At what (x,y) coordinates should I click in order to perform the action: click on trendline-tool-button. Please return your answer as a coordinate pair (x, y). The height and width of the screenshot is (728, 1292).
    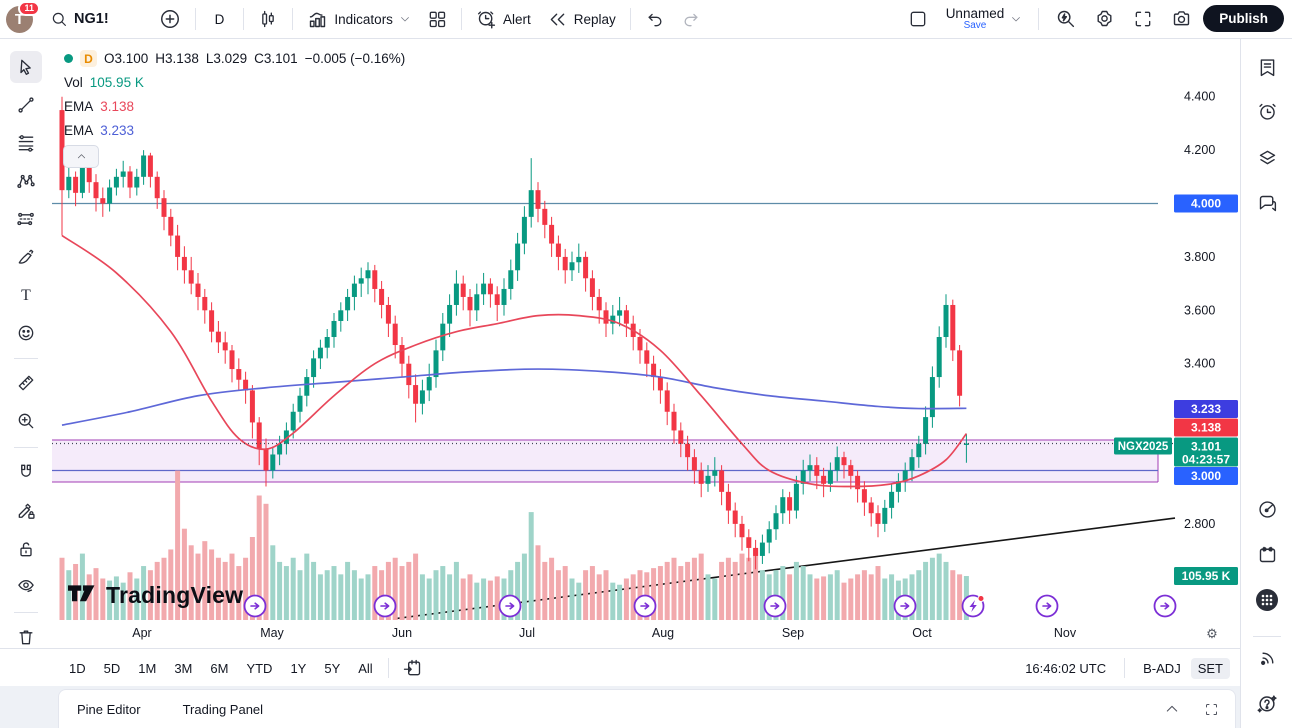
    Looking at the image, I should click on (26, 105).